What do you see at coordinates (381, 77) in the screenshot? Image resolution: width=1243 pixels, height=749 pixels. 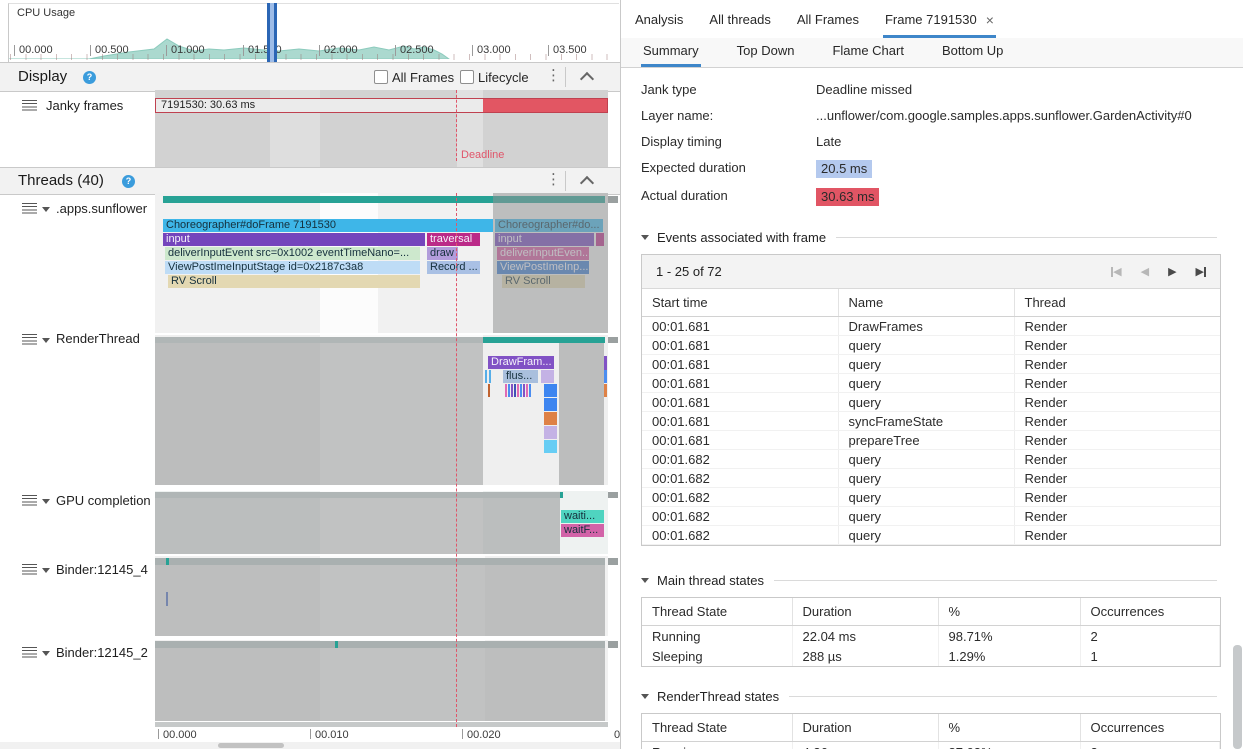 I see `all-frames-checkbox` at bounding box center [381, 77].